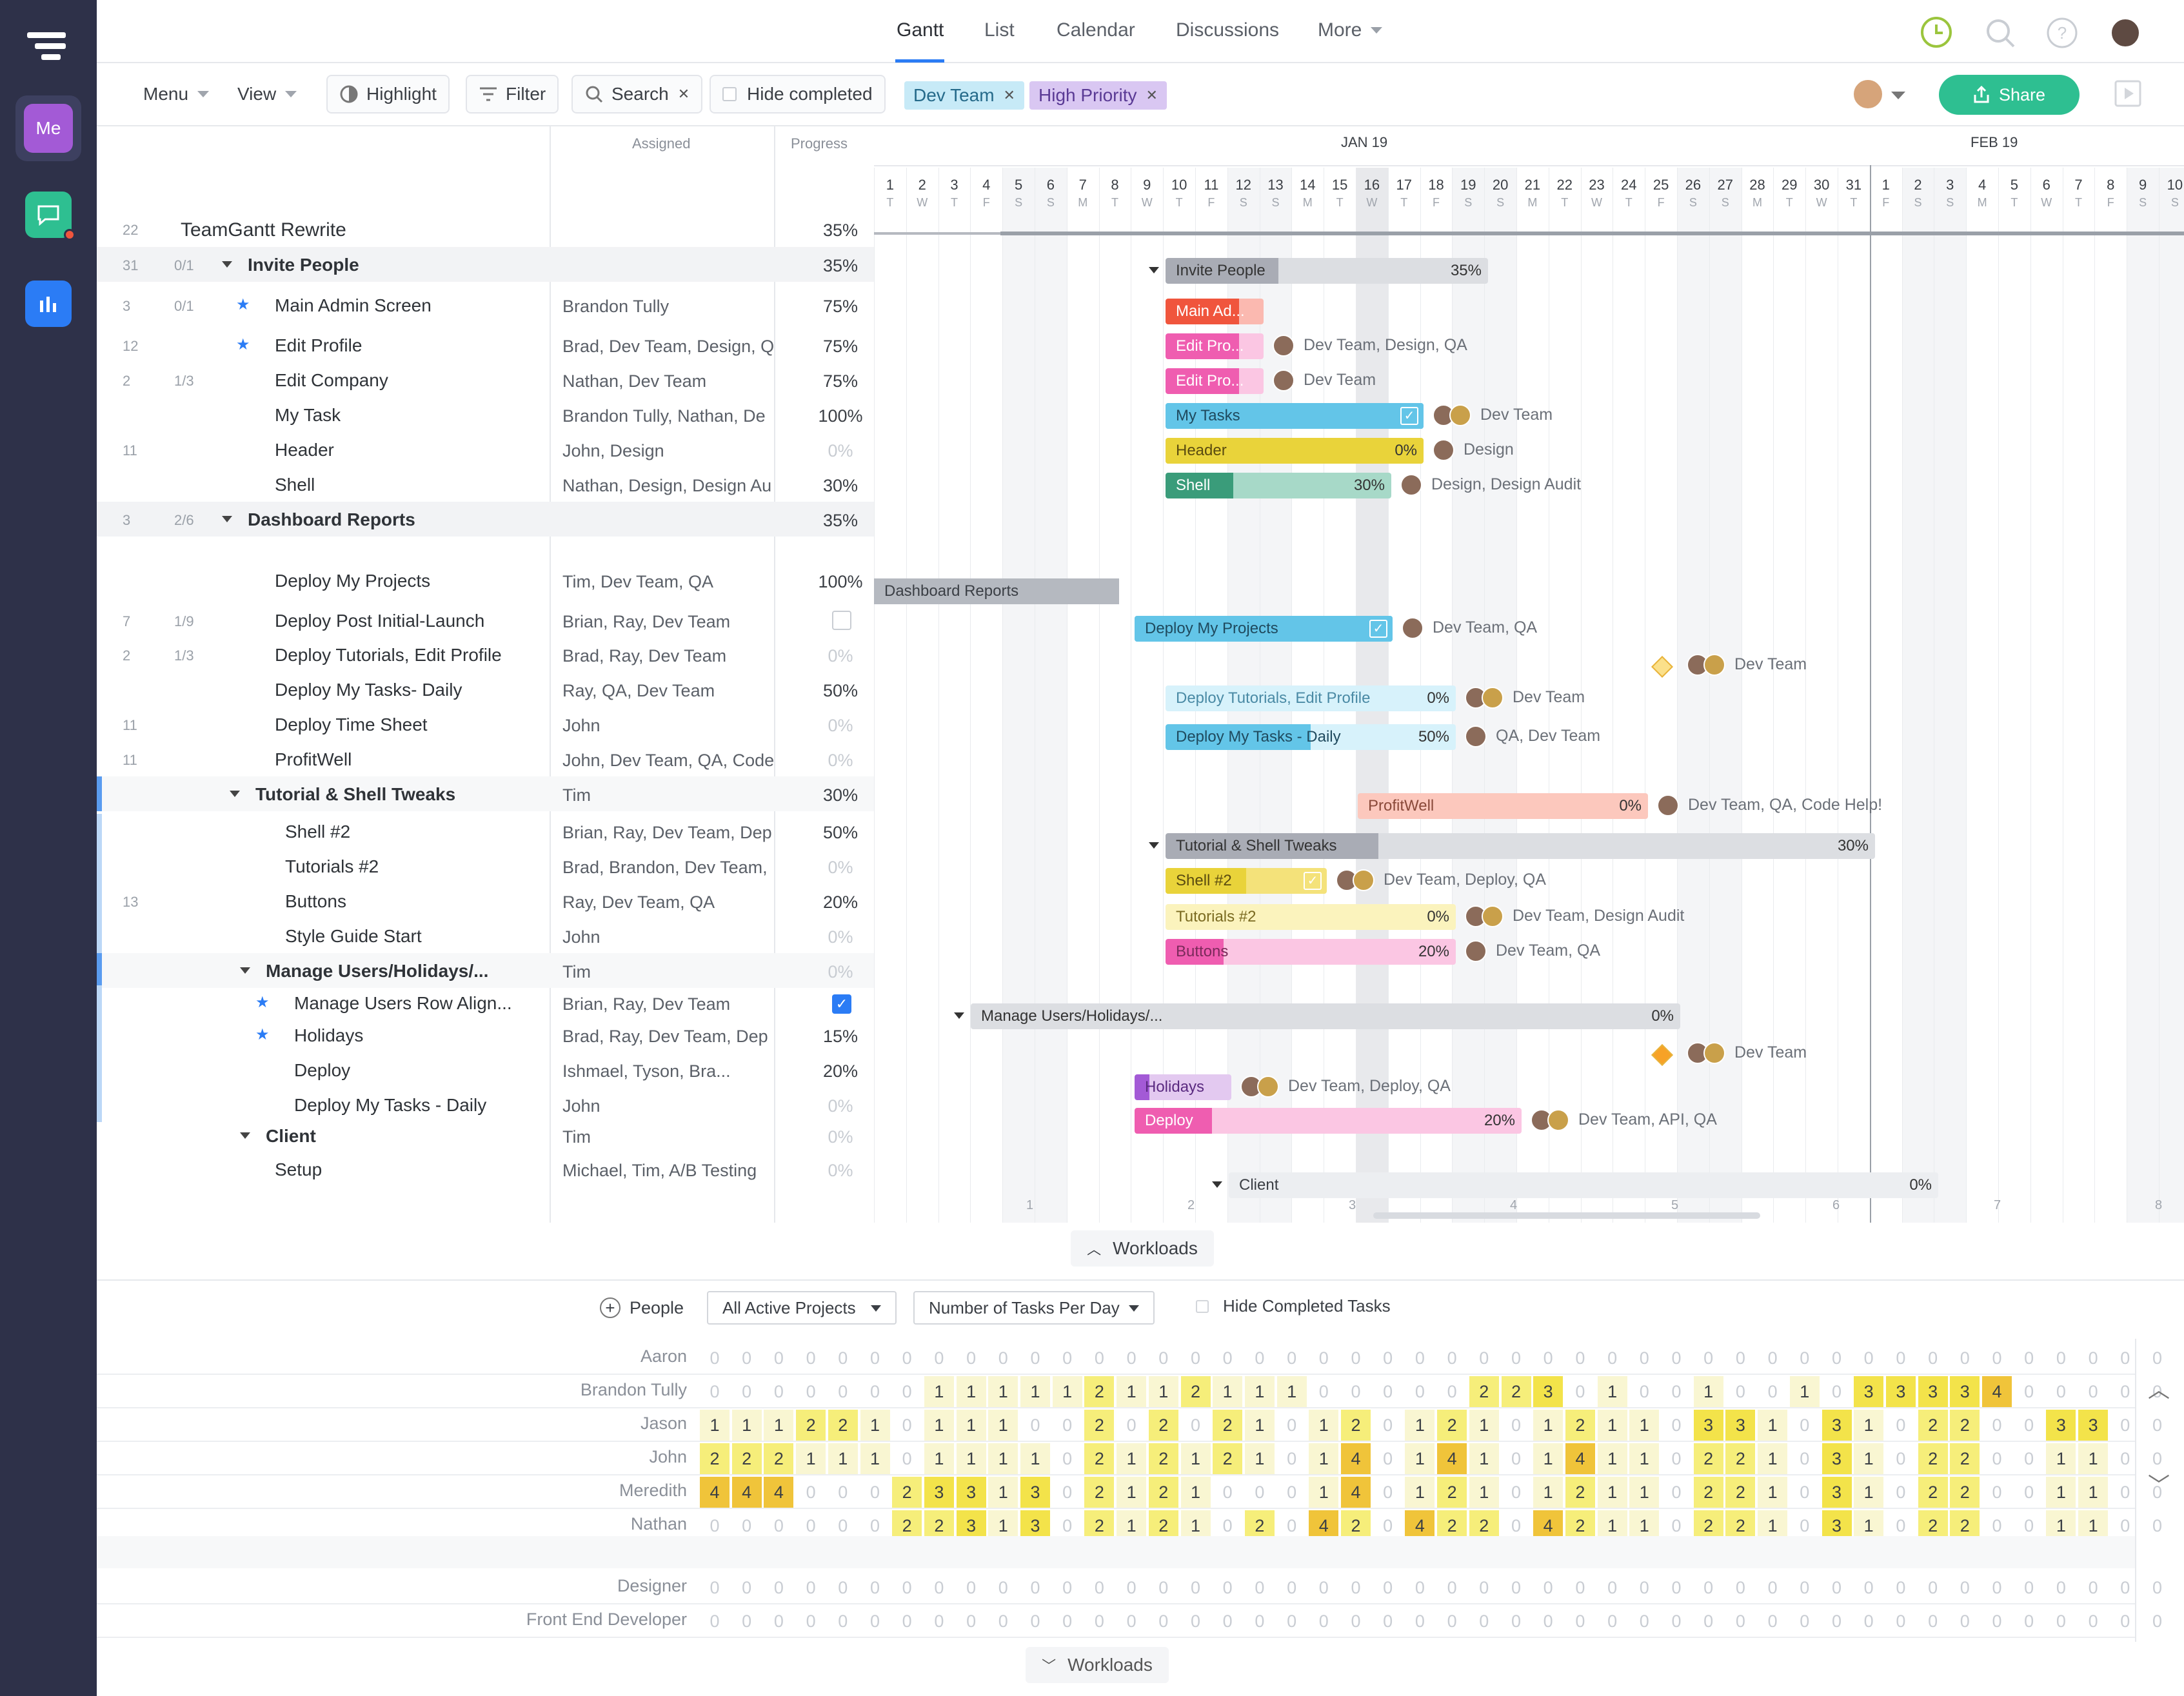 Image resolution: width=2184 pixels, height=1696 pixels. Describe the element at coordinates (127, 520) in the screenshot. I see `comment-count: 3` at that location.